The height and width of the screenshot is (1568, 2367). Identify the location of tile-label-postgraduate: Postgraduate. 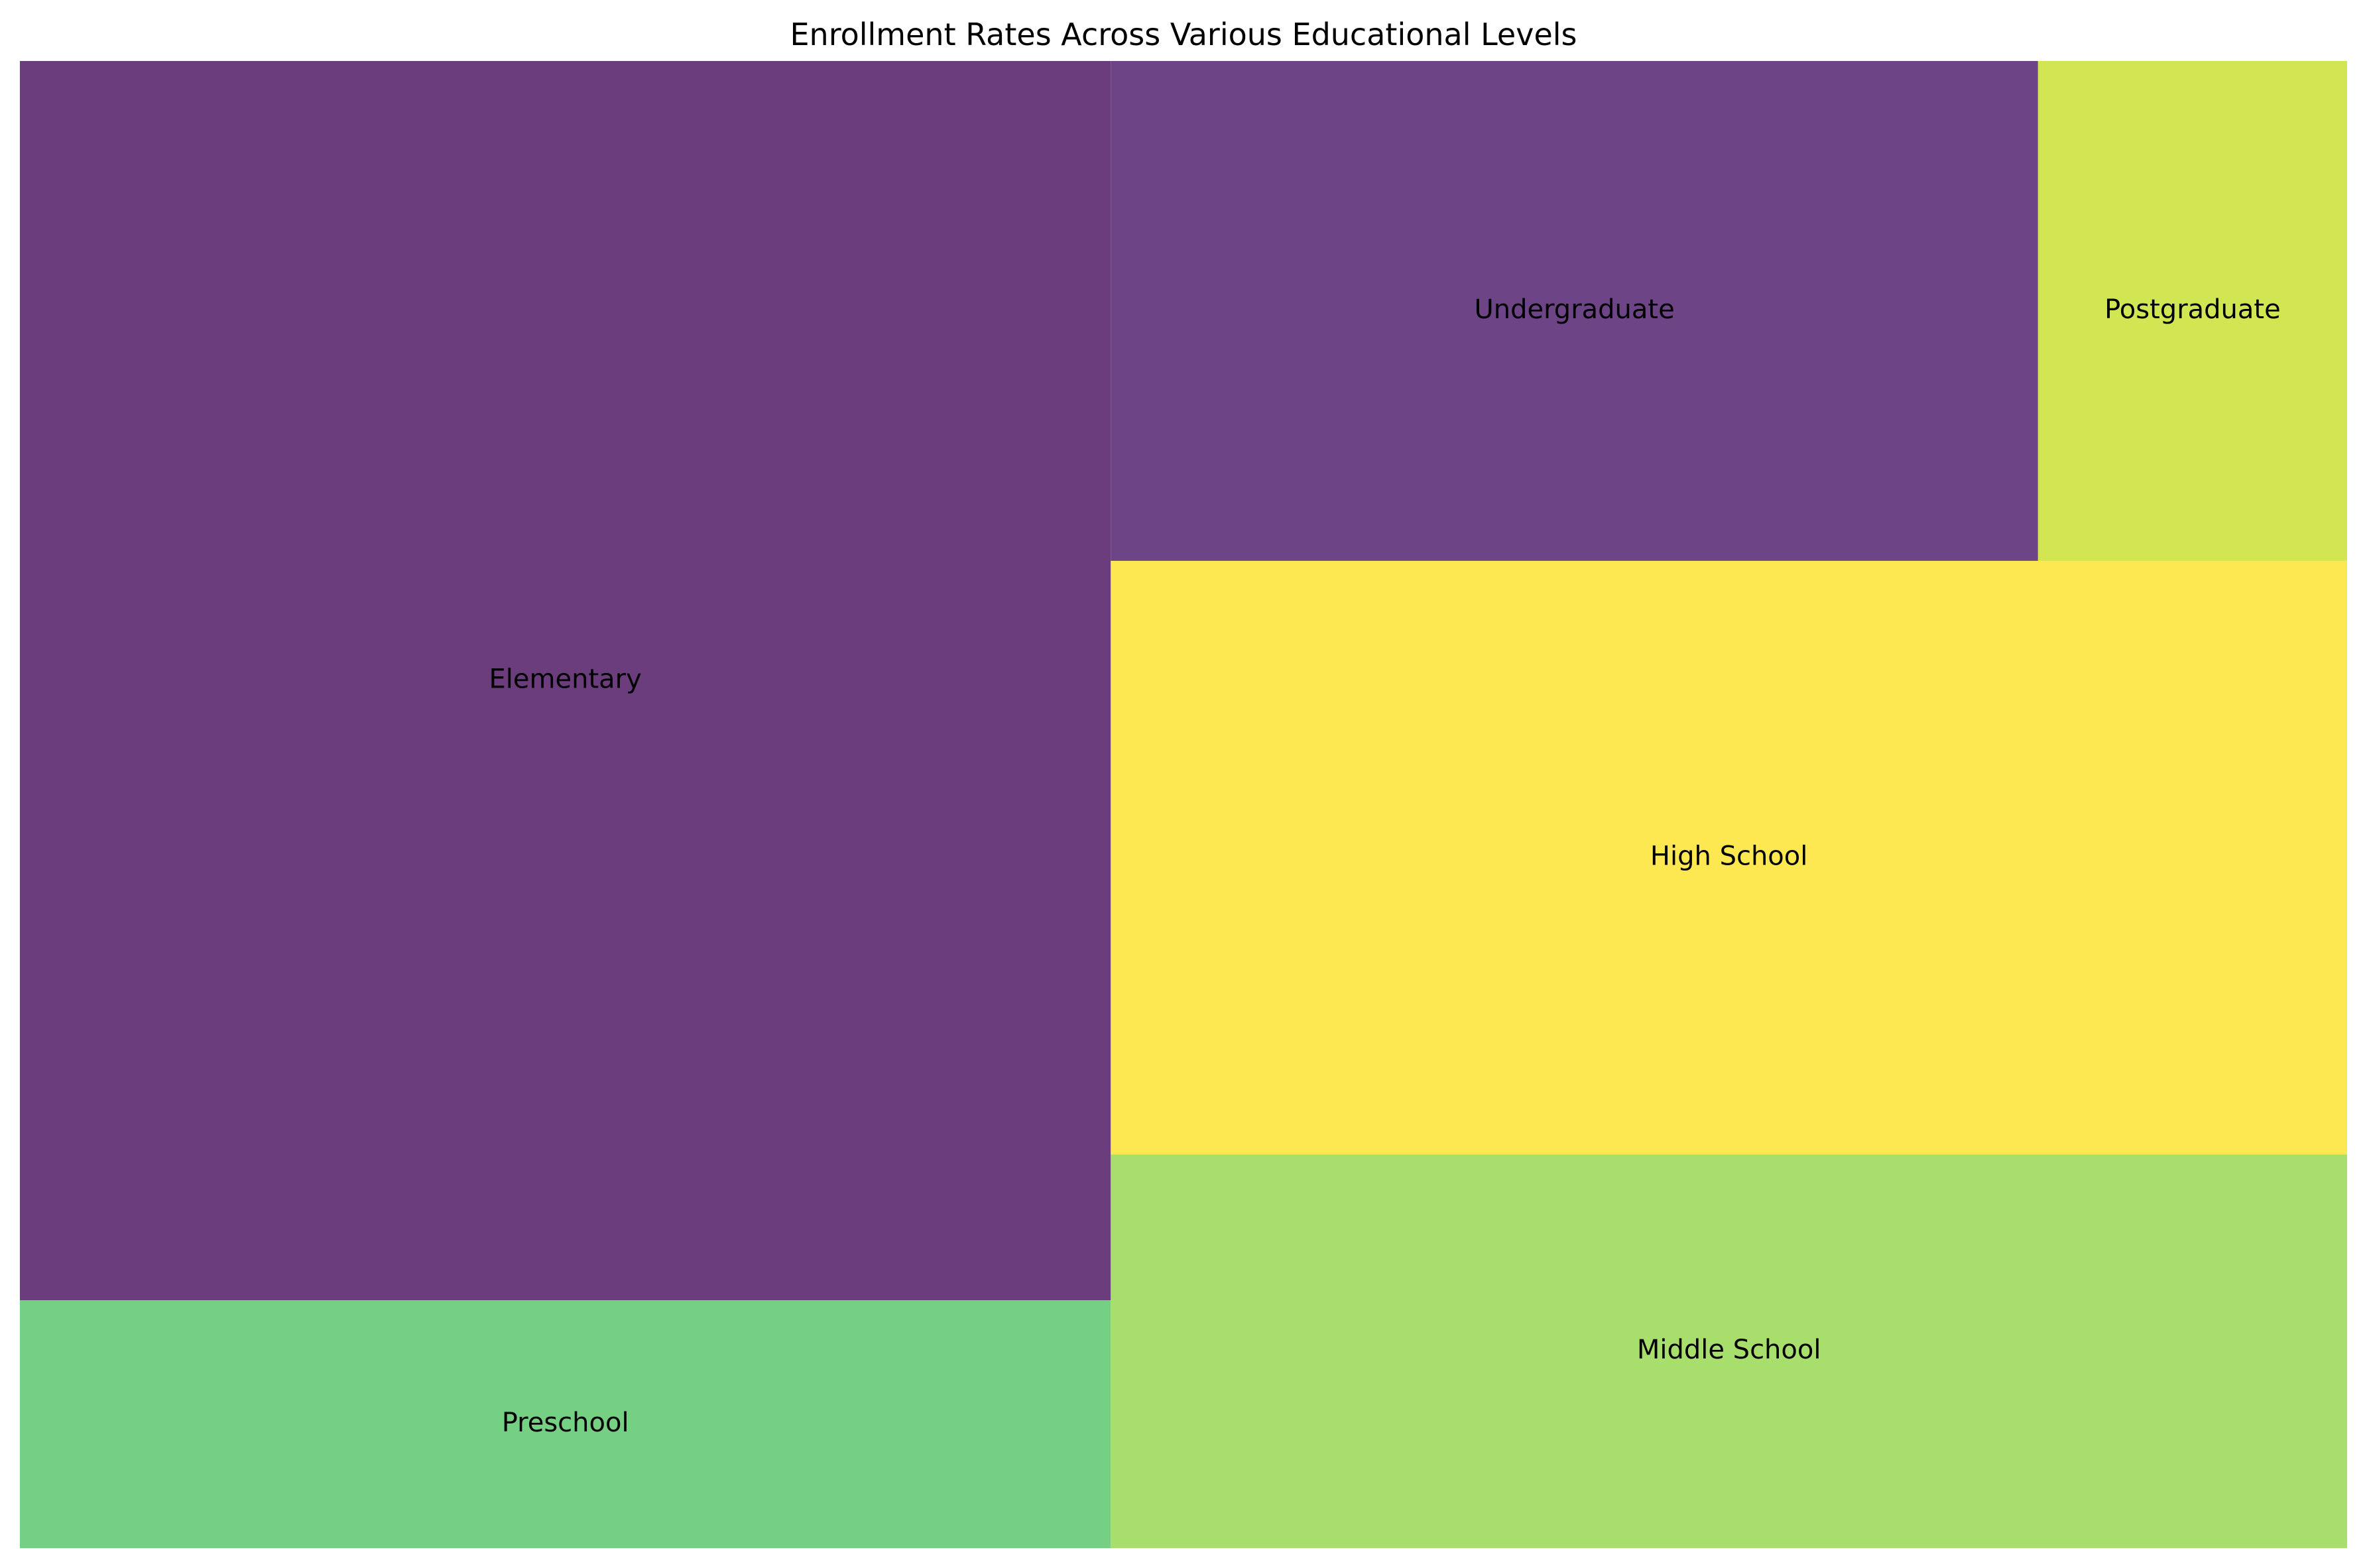
(2192, 309).